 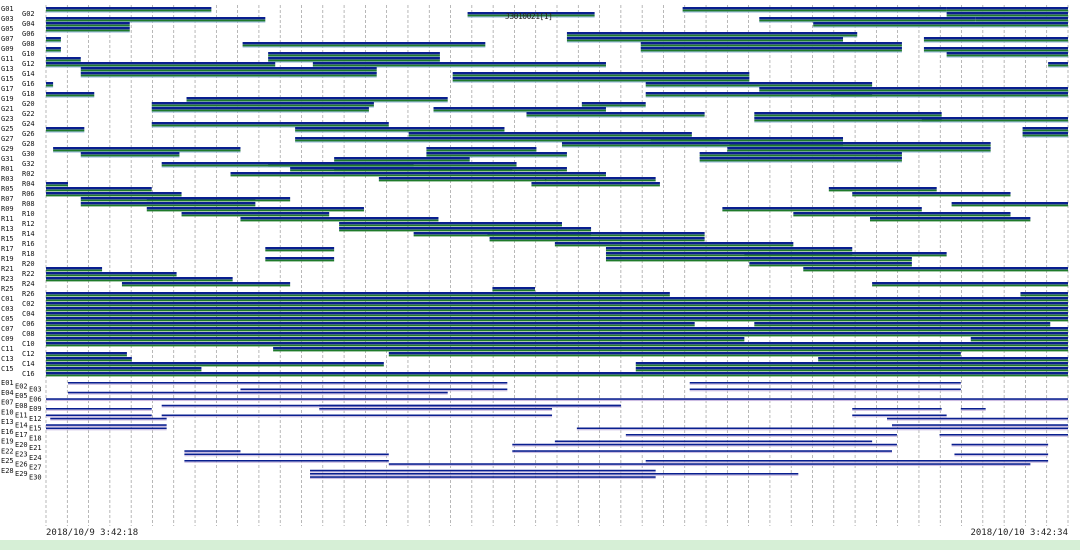 What do you see at coordinates (28, 354) in the screenshot?
I see `row-label: C12` at bounding box center [28, 354].